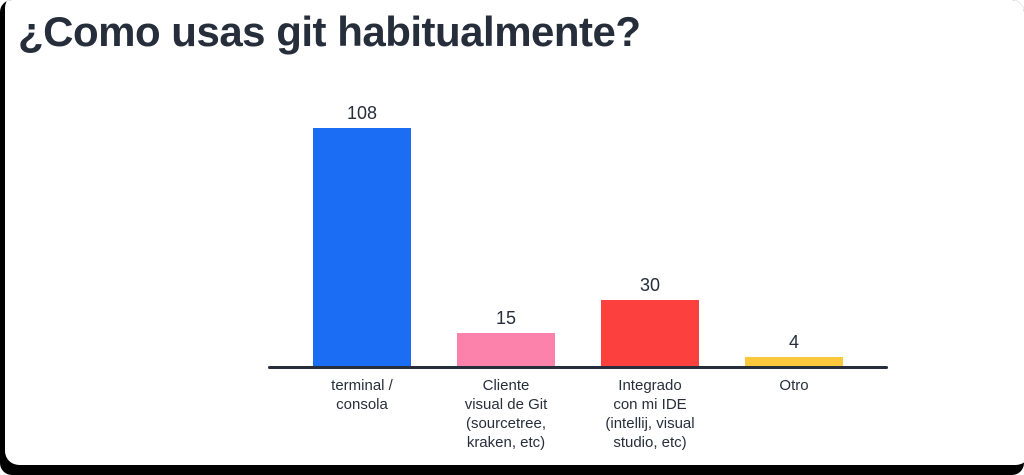  What do you see at coordinates (362, 395) in the screenshot?
I see `x-axis-label-0: terminal / consola` at bounding box center [362, 395].